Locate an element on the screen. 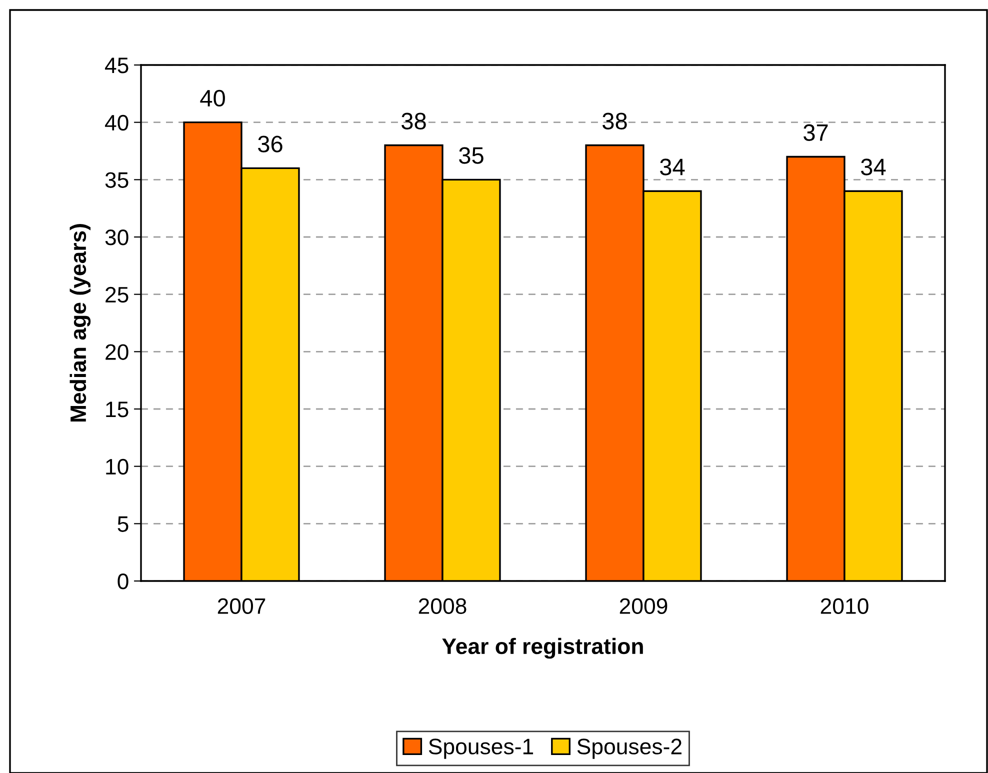 The width and height of the screenshot is (988, 773). y-axis-title: Median age (years) is located at coordinates (80, 323).